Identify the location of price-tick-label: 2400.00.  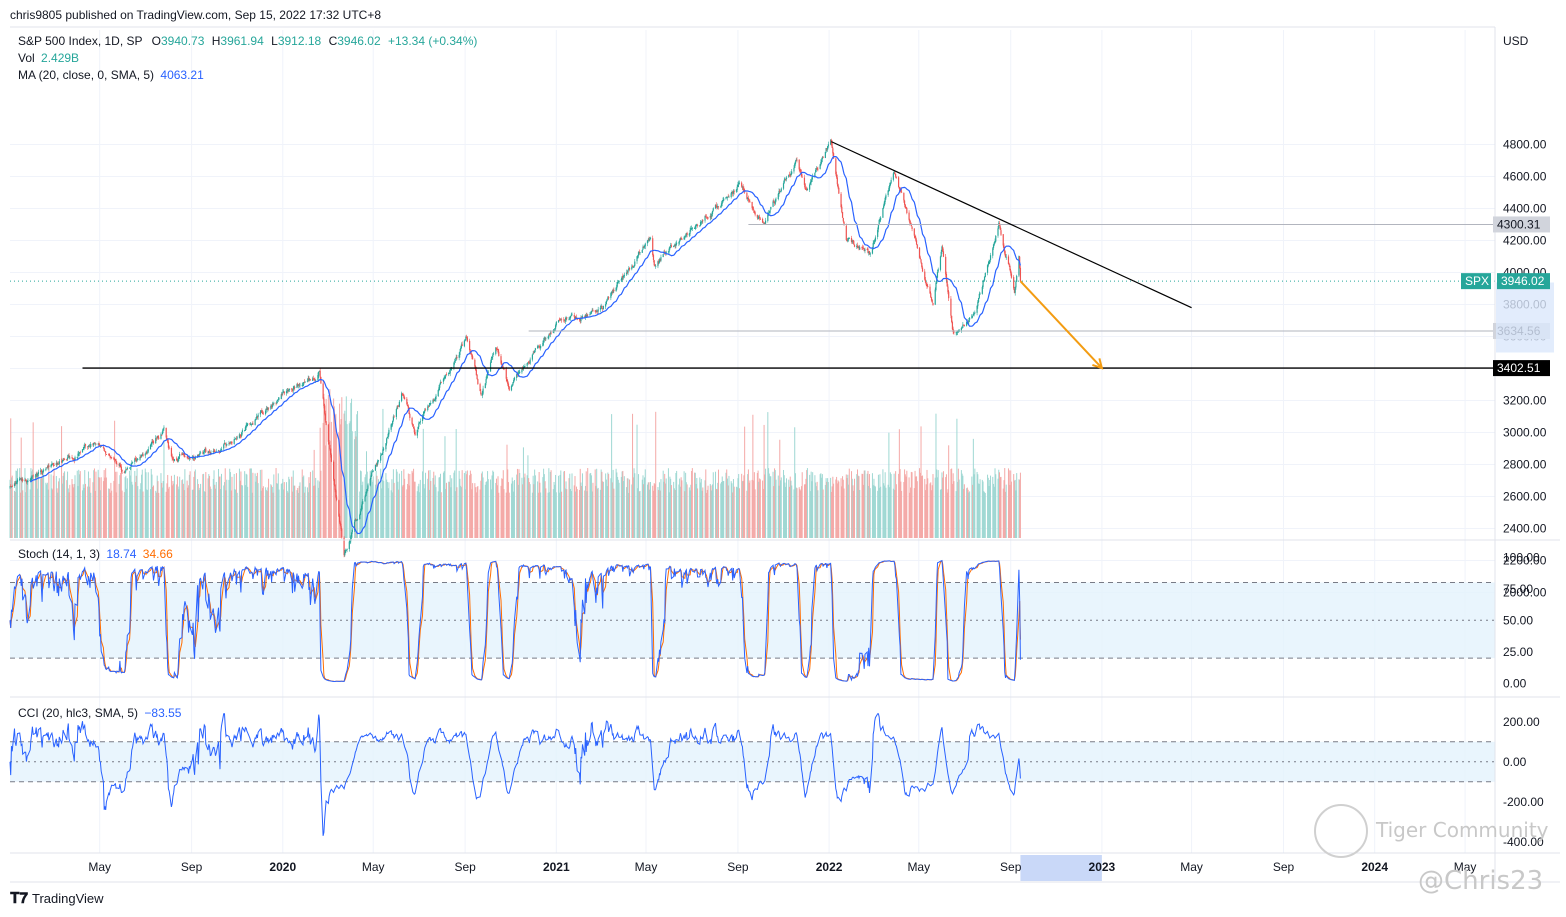
(1525, 529).